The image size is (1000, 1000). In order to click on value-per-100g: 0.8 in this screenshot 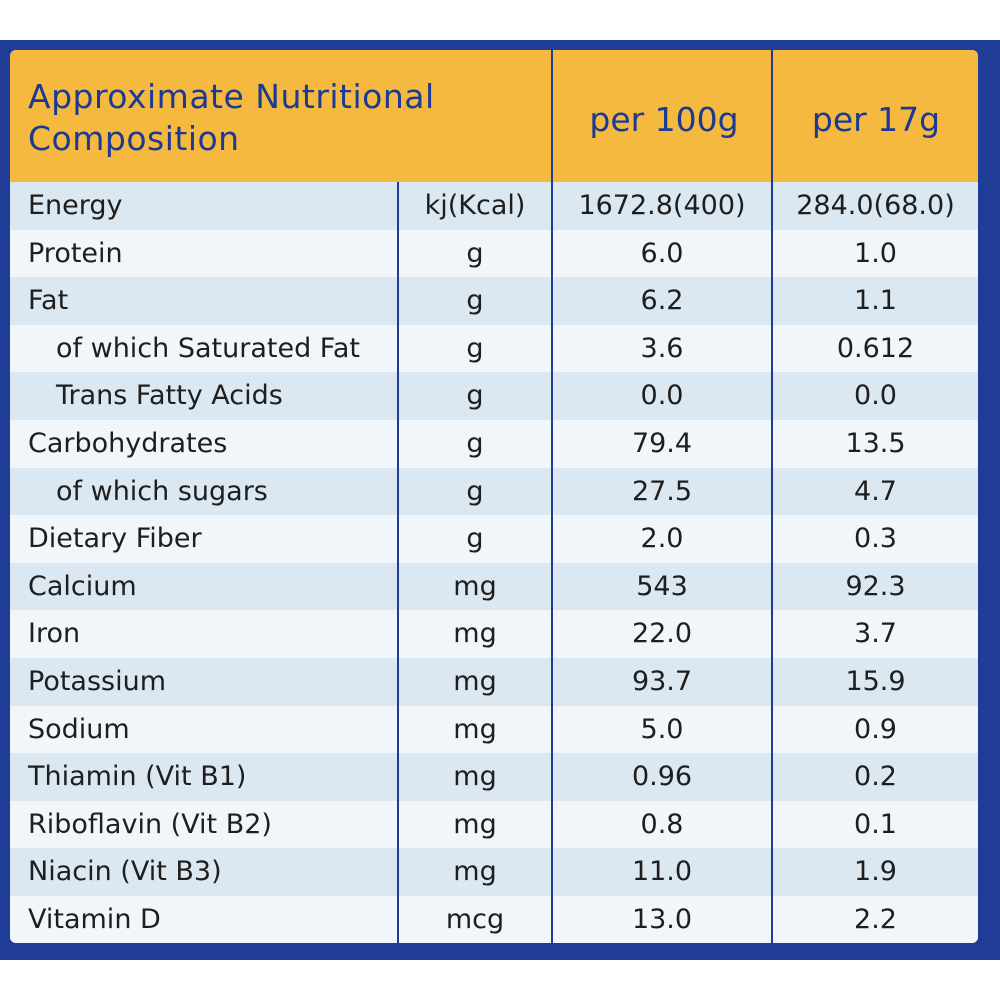, I will do `click(662, 824)`.